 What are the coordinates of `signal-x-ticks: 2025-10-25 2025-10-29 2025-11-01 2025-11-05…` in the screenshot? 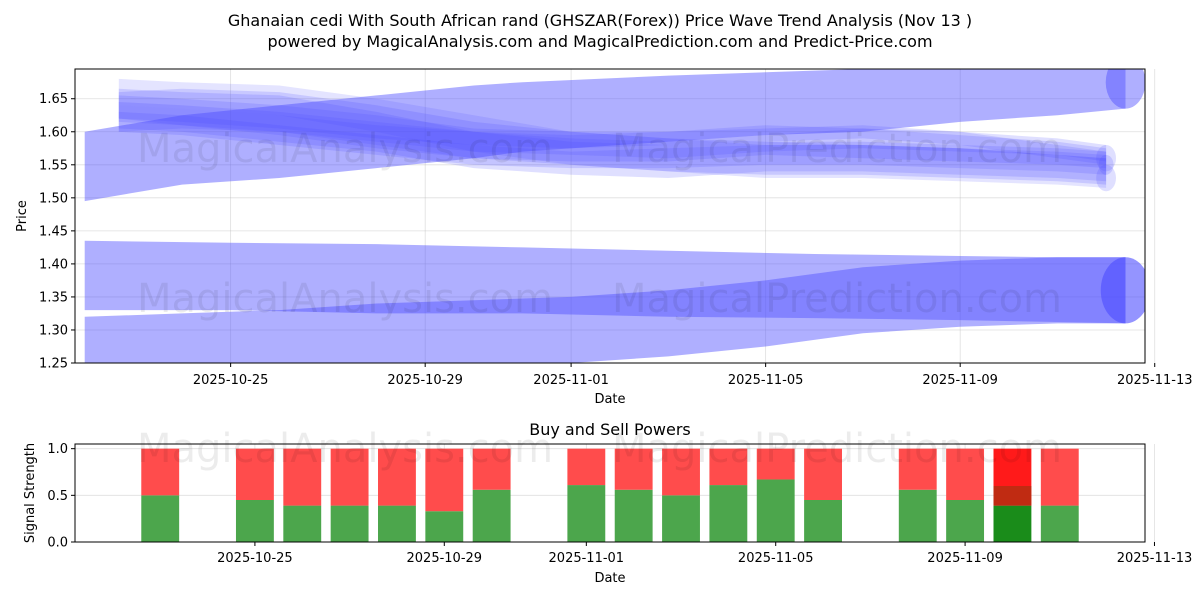 It's located at (704, 554).